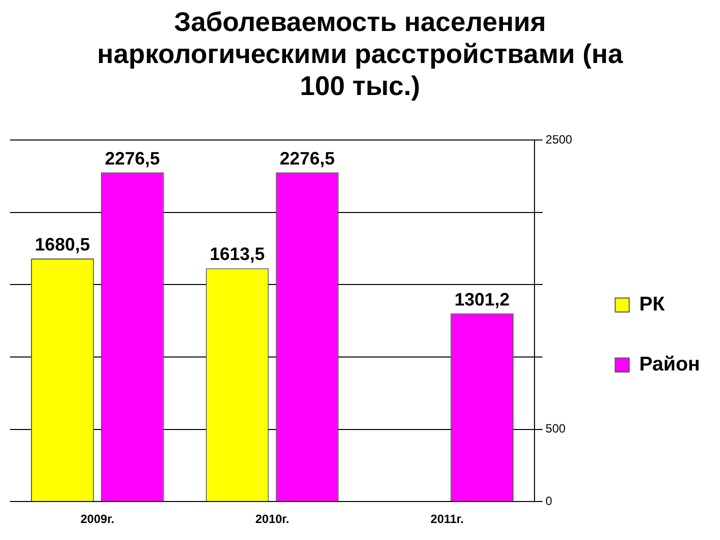 The width and height of the screenshot is (720, 540). What do you see at coordinates (62, 244) in the screenshot?
I see `data-label: 1680,5` at bounding box center [62, 244].